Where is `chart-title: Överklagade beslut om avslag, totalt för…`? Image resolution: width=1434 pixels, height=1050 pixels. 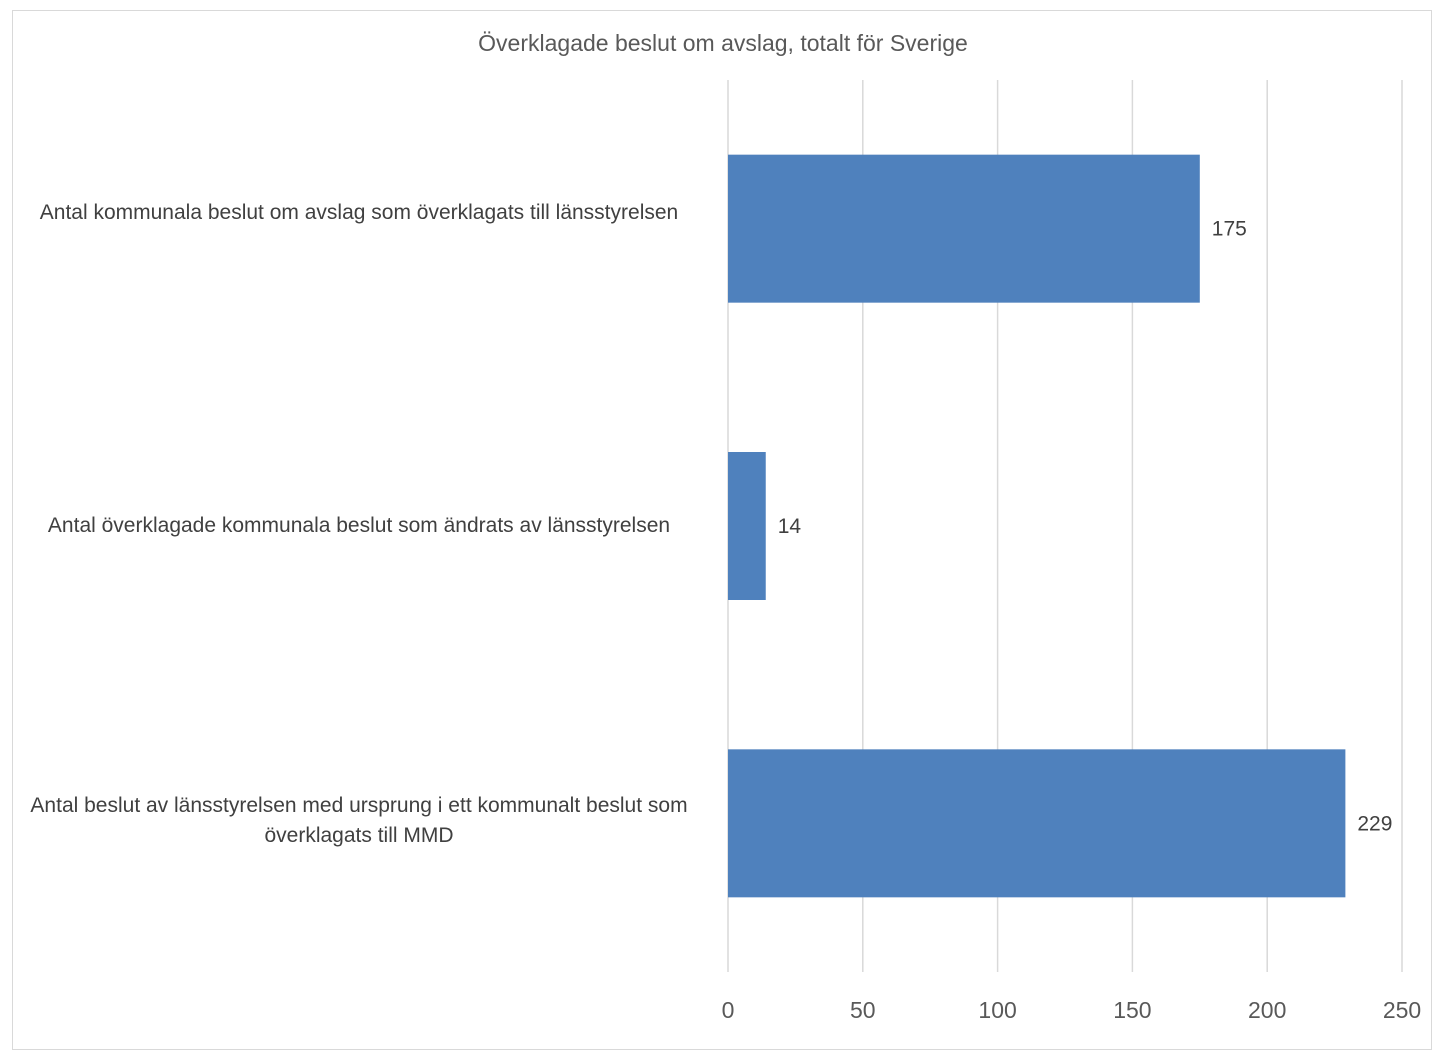
chart-title: Överklagade beslut om avslag, totalt för… is located at coordinates (723, 43).